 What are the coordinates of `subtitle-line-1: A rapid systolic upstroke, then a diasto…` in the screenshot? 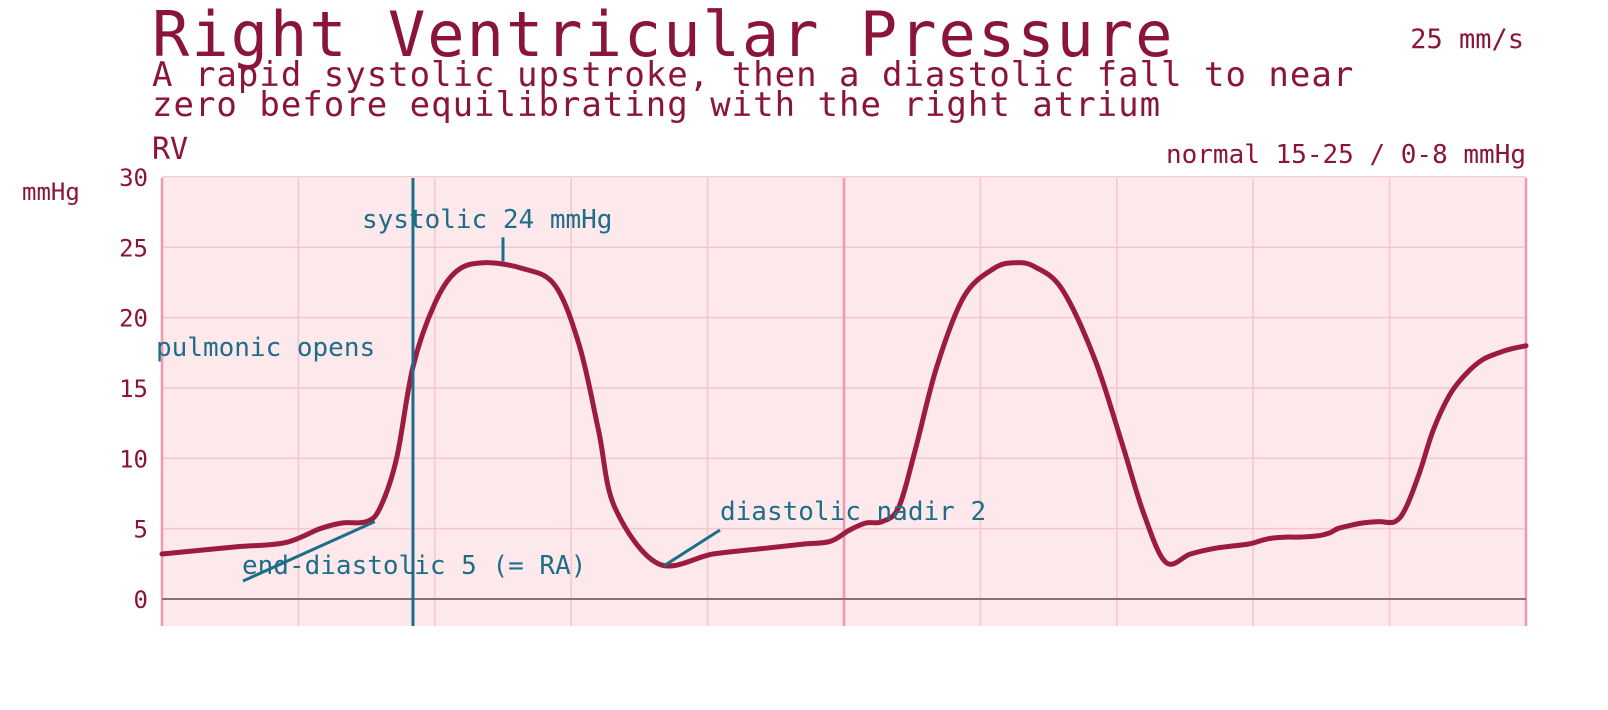 It's located at (753, 75).